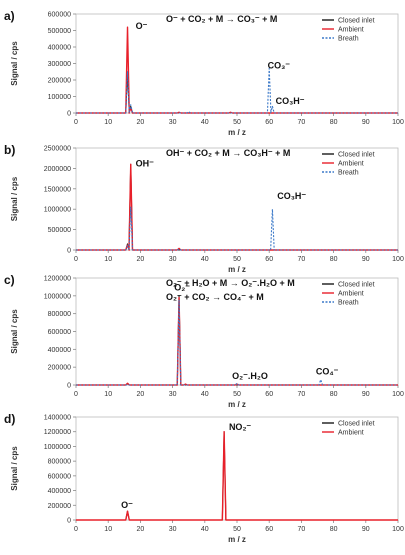 The image size is (405, 555). What do you see at coordinates (230, 283) in the screenshot?
I see `reaction-equation: O₂⁻ + H₂O + M → O₂⁻.H₂O + M` at bounding box center [230, 283].